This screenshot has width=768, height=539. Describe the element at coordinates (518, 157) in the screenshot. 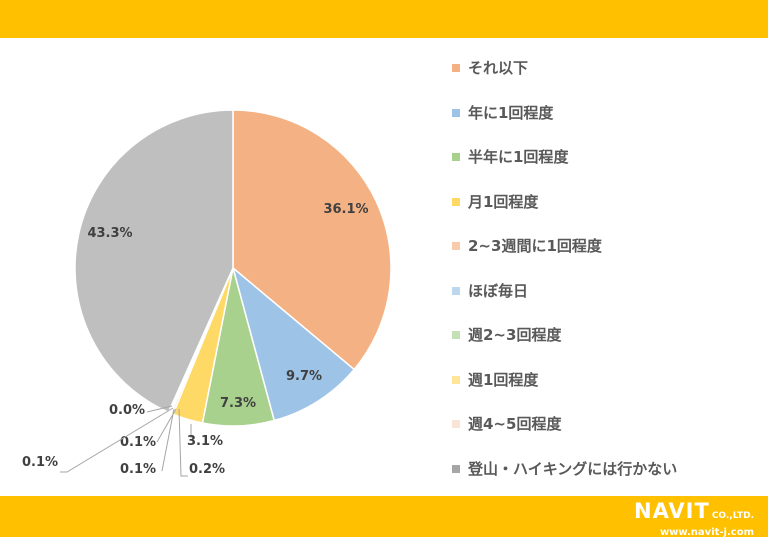

I see `legend-label: 半年に1回程度` at that location.